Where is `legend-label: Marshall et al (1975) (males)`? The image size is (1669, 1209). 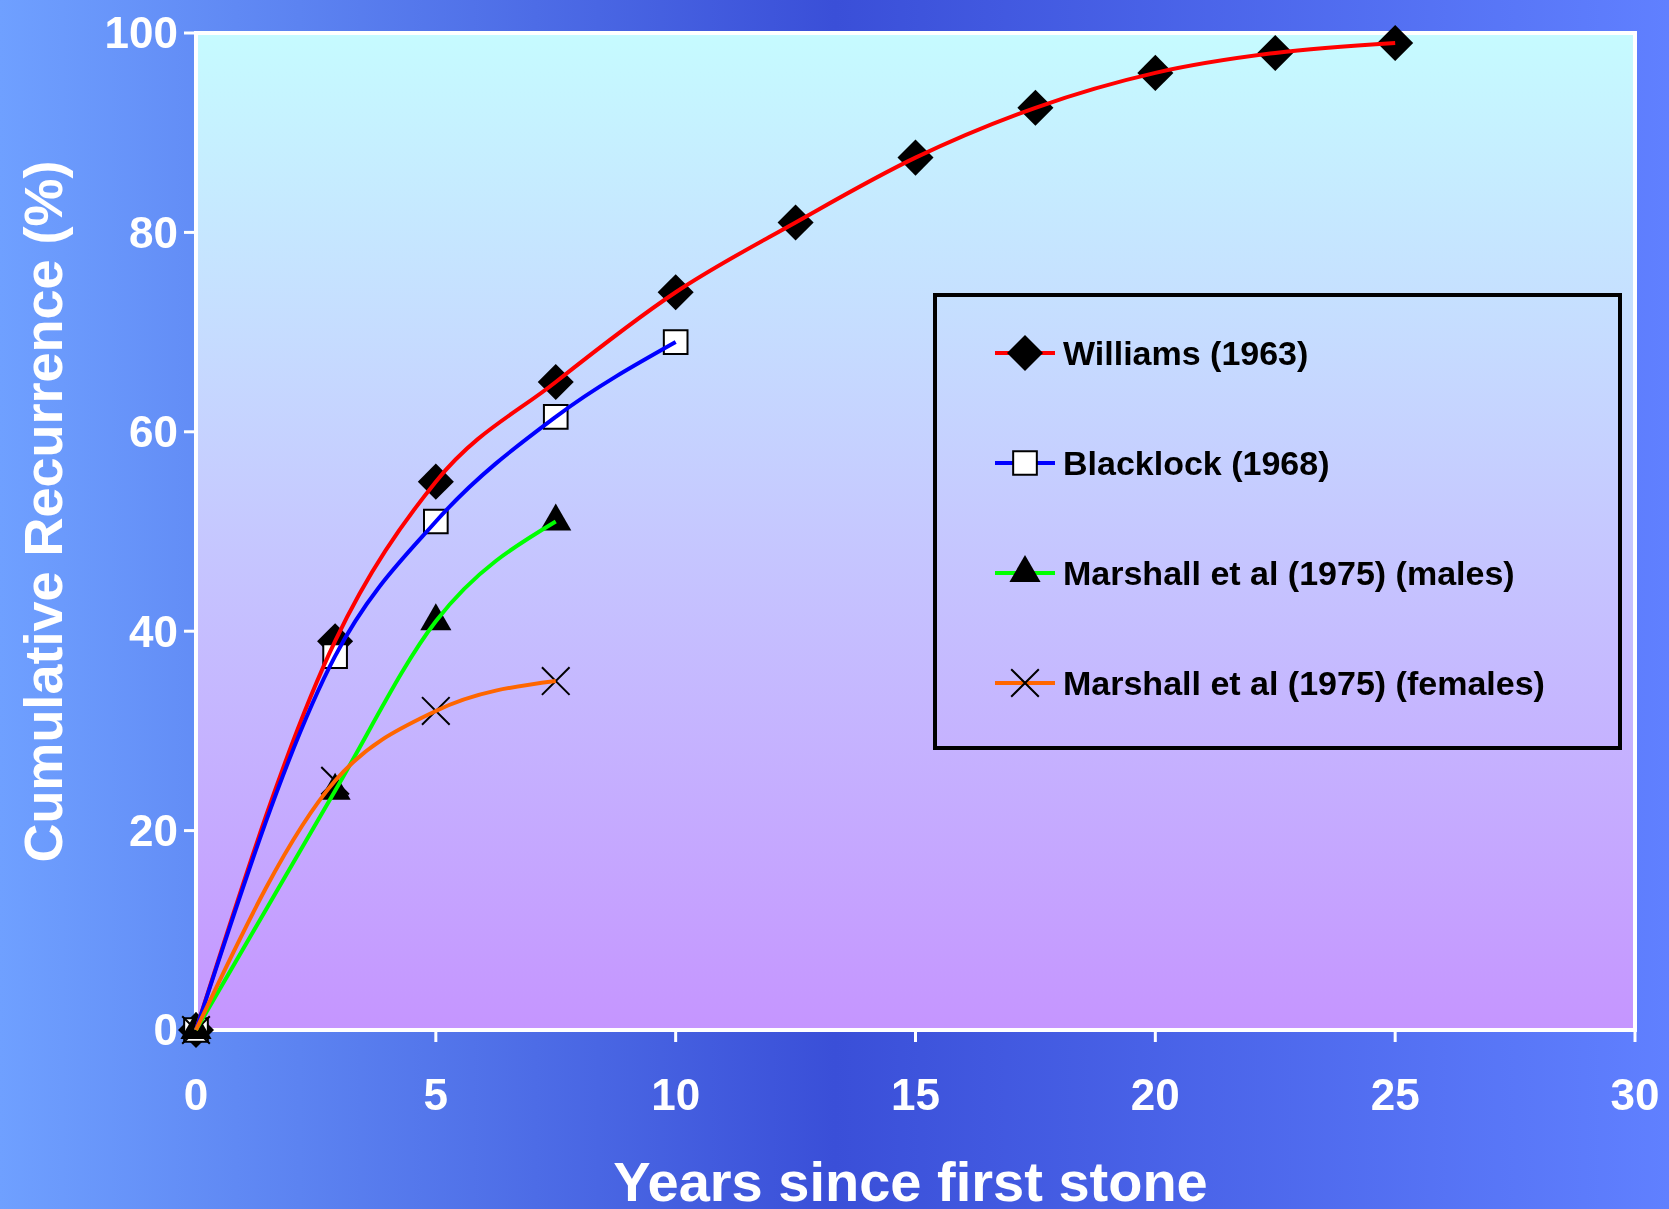 legend-label: Marshall et al (1975) (males) is located at coordinates (1289, 572).